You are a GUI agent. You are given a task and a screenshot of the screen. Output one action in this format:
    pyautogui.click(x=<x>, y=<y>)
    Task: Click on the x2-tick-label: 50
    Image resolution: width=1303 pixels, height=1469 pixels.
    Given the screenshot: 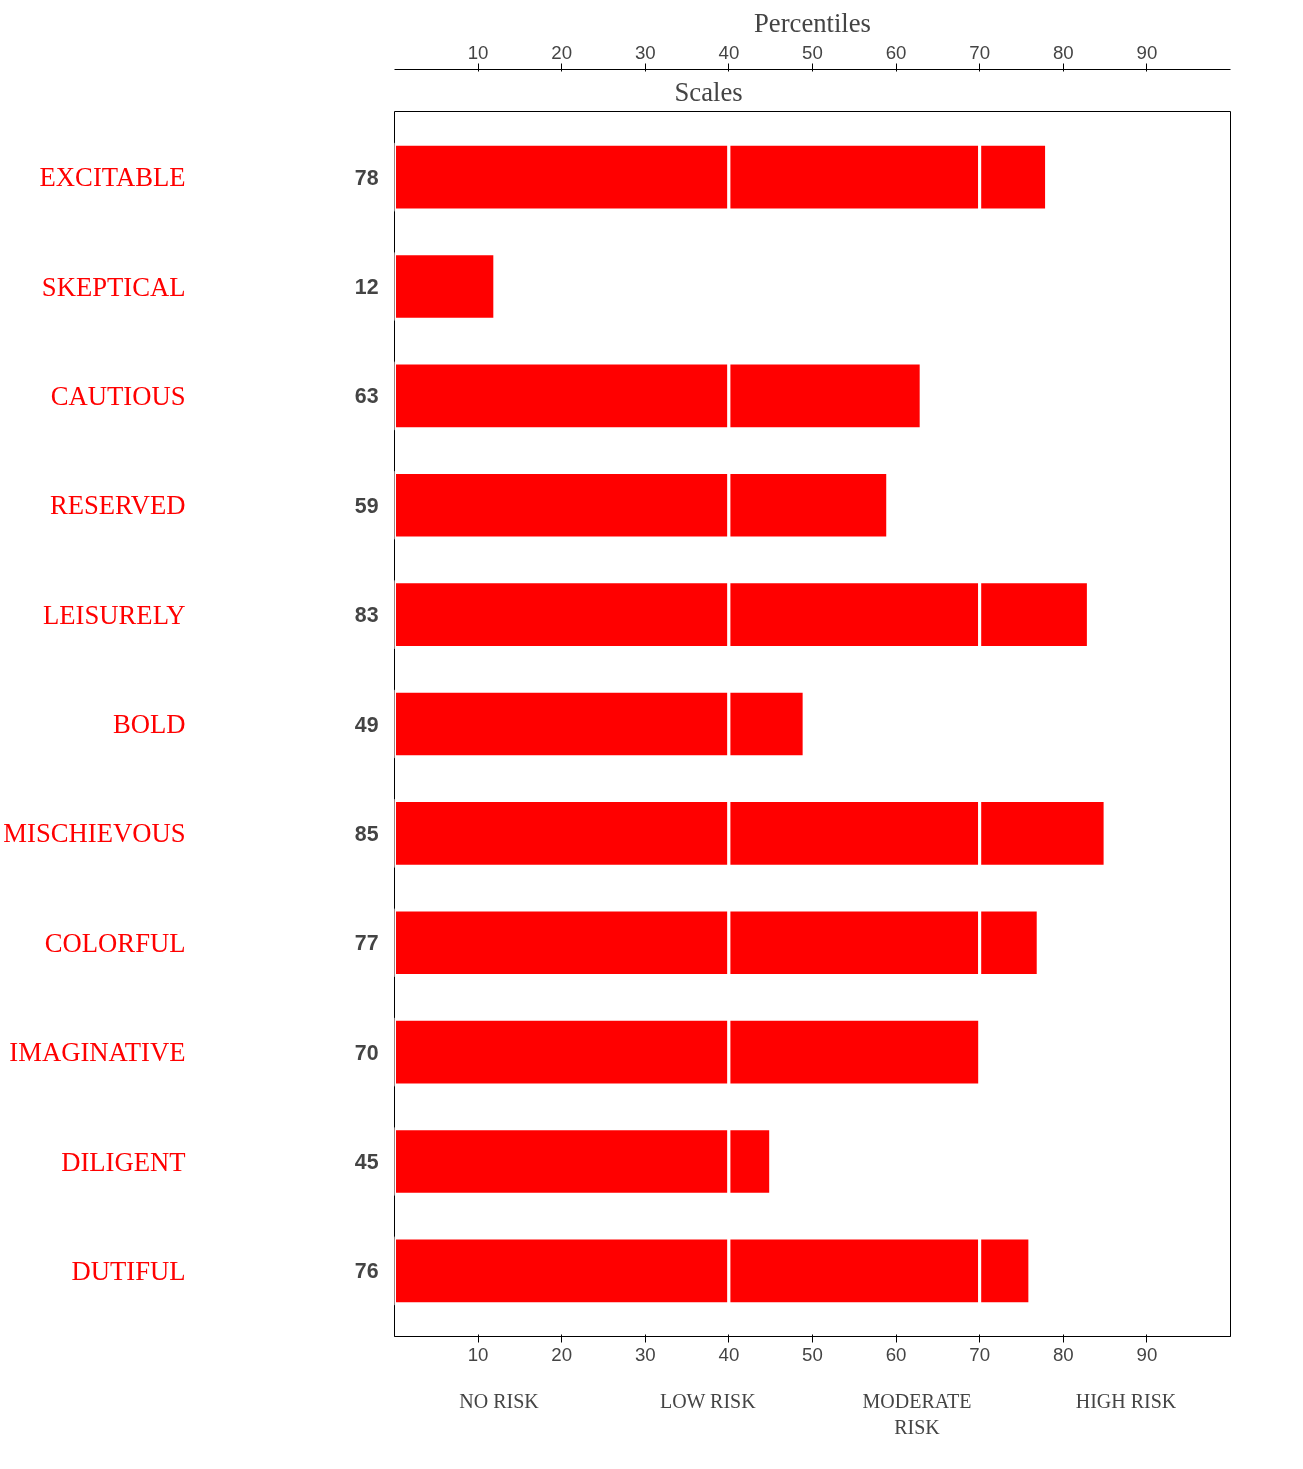 What is the action you would take?
    pyautogui.click(x=812, y=52)
    